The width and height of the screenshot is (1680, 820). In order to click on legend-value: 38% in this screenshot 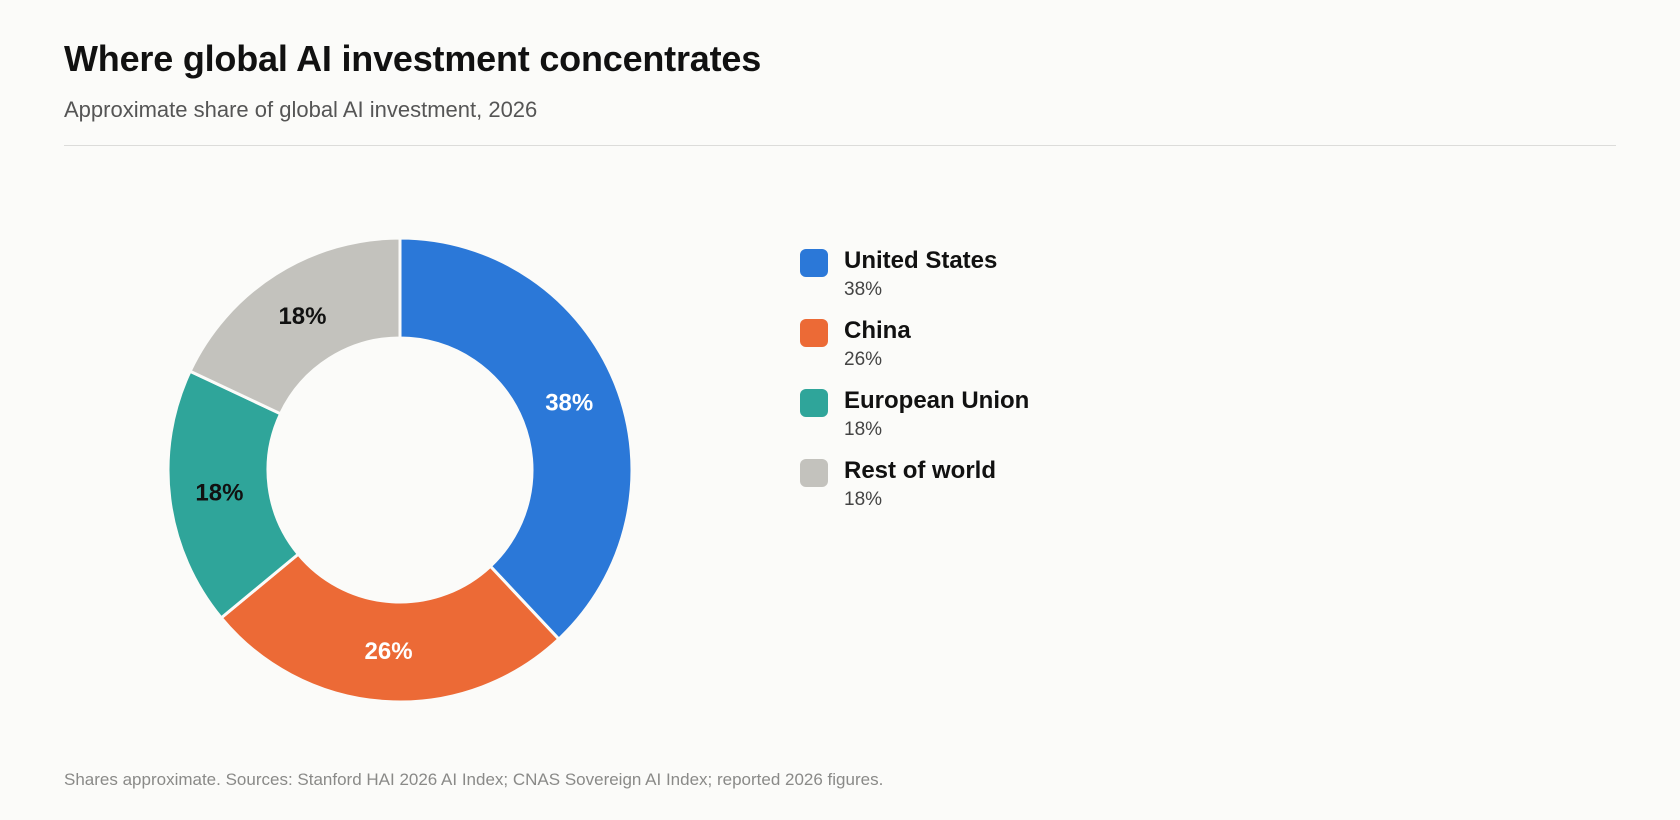, I will do `click(863, 289)`.